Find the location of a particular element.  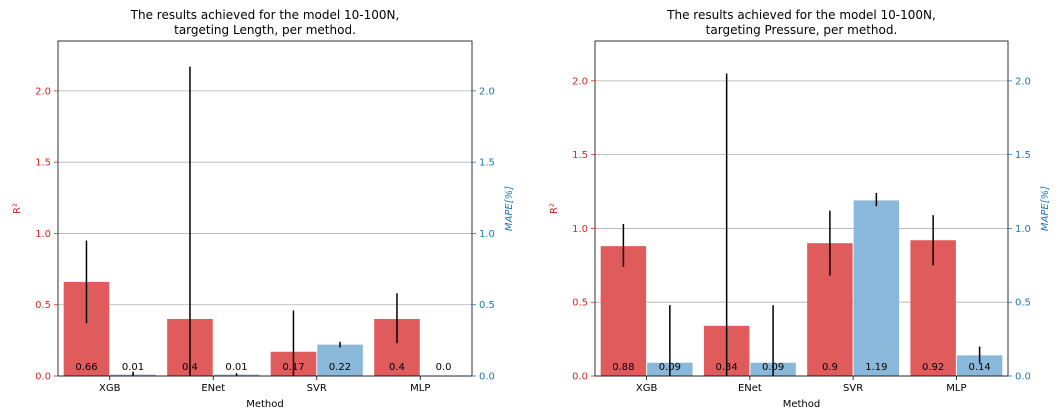

r2-value-label: 0.88 is located at coordinates (623, 367).